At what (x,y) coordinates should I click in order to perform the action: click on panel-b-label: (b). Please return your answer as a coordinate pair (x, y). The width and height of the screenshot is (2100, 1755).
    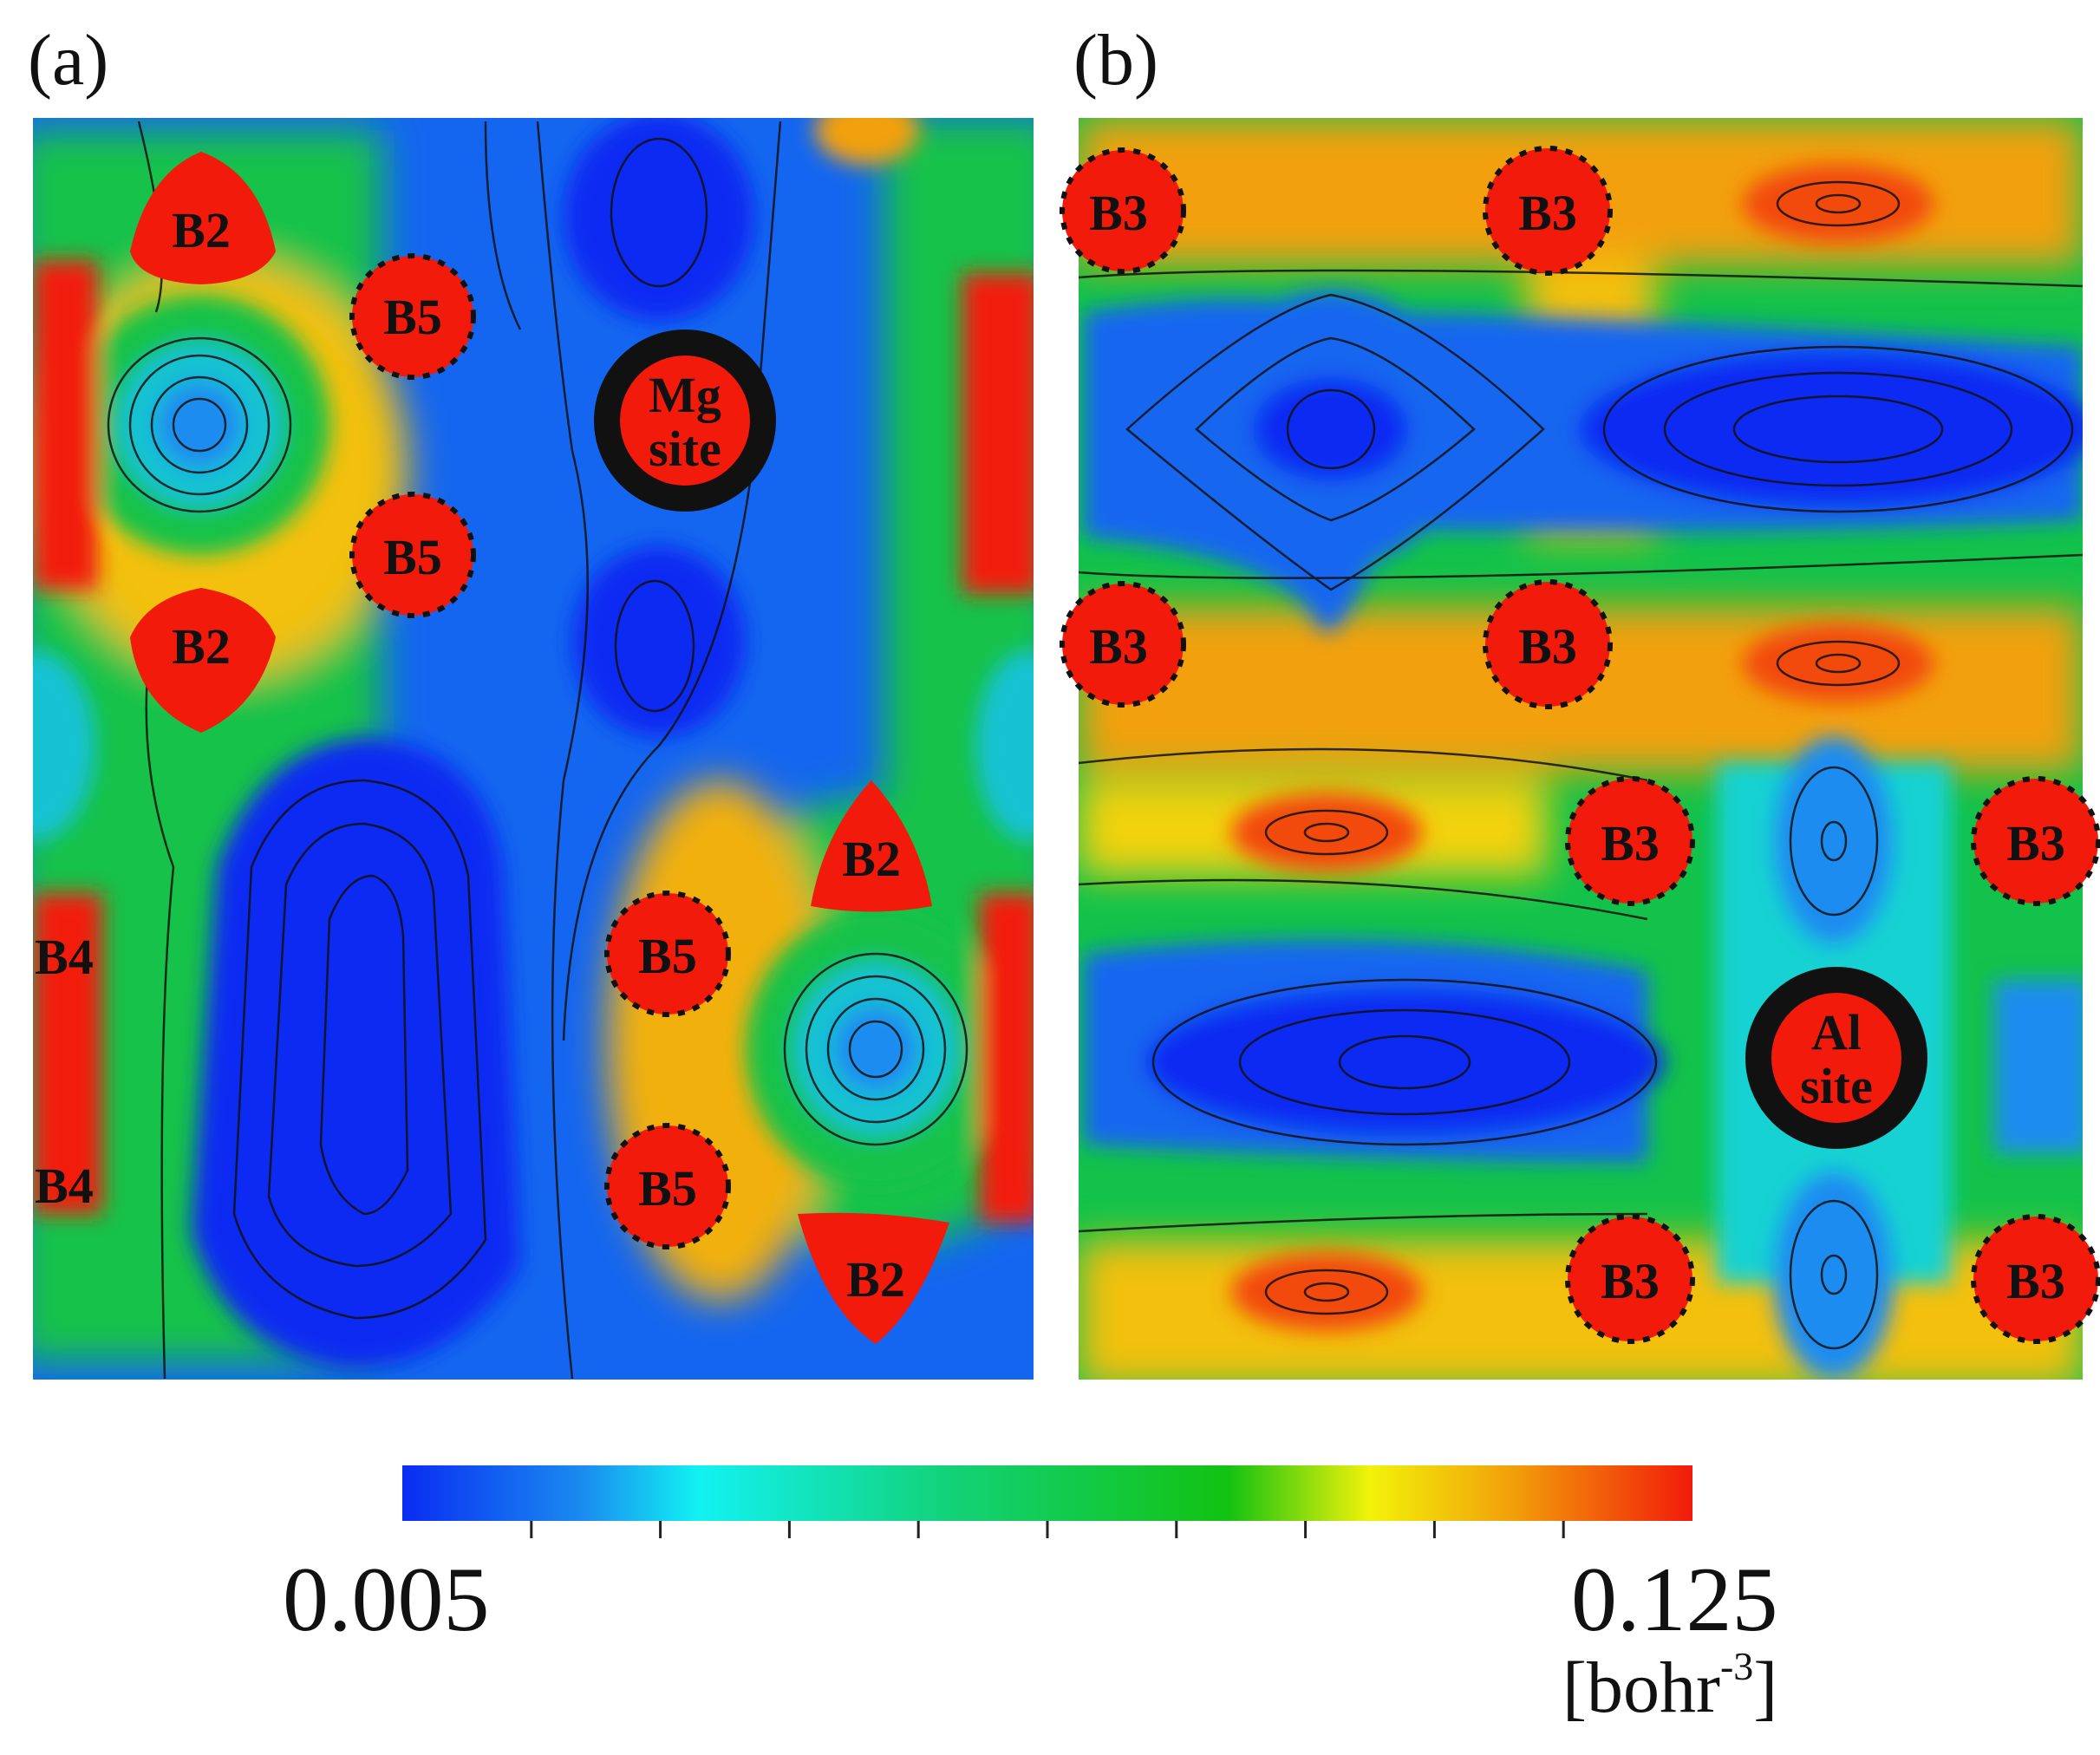
    Looking at the image, I should click on (1115, 61).